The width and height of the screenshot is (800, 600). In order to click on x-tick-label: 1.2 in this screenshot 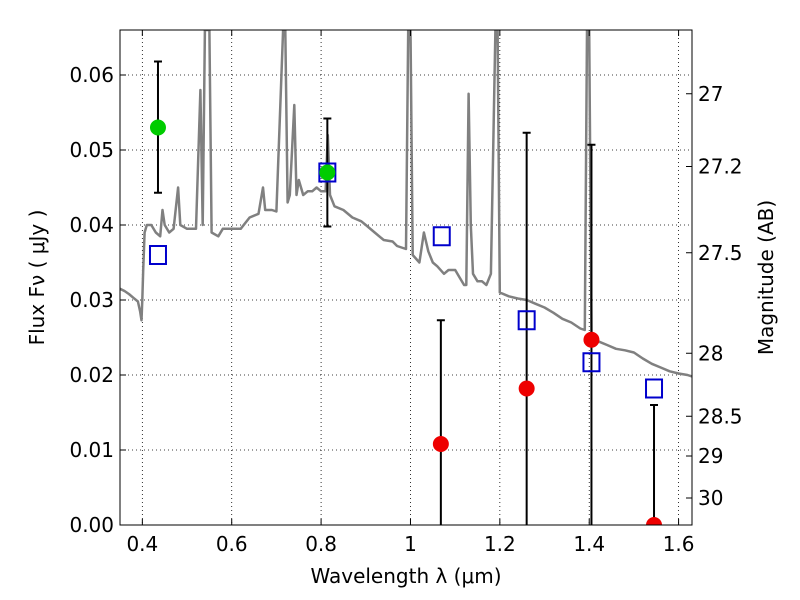, I will do `click(500, 544)`.